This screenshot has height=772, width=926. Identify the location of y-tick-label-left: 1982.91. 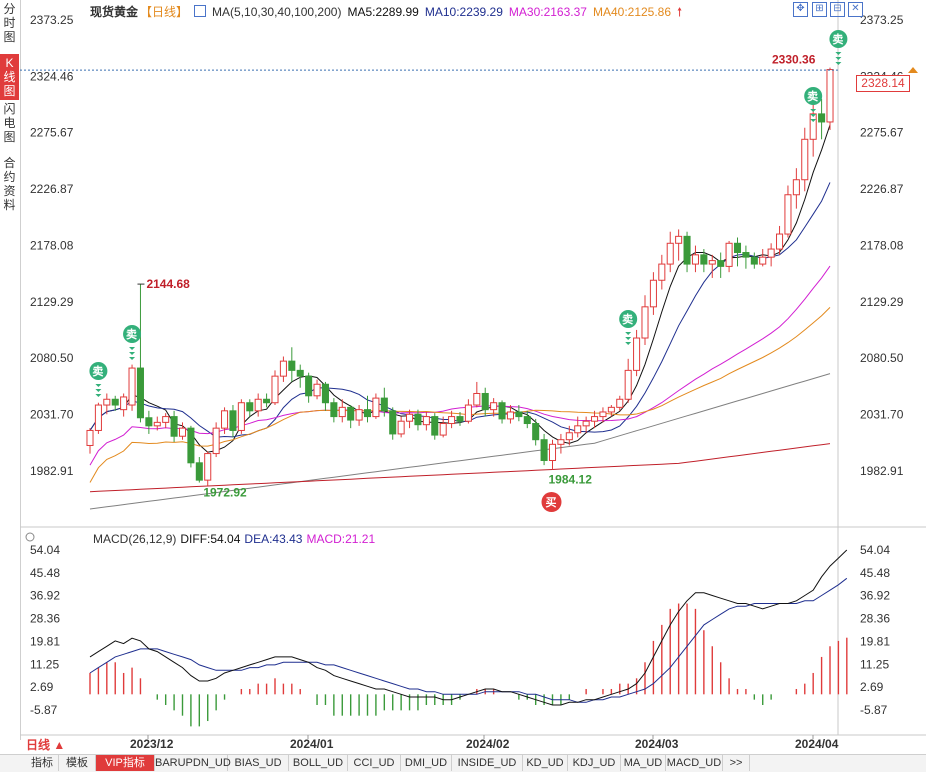
(52, 471).